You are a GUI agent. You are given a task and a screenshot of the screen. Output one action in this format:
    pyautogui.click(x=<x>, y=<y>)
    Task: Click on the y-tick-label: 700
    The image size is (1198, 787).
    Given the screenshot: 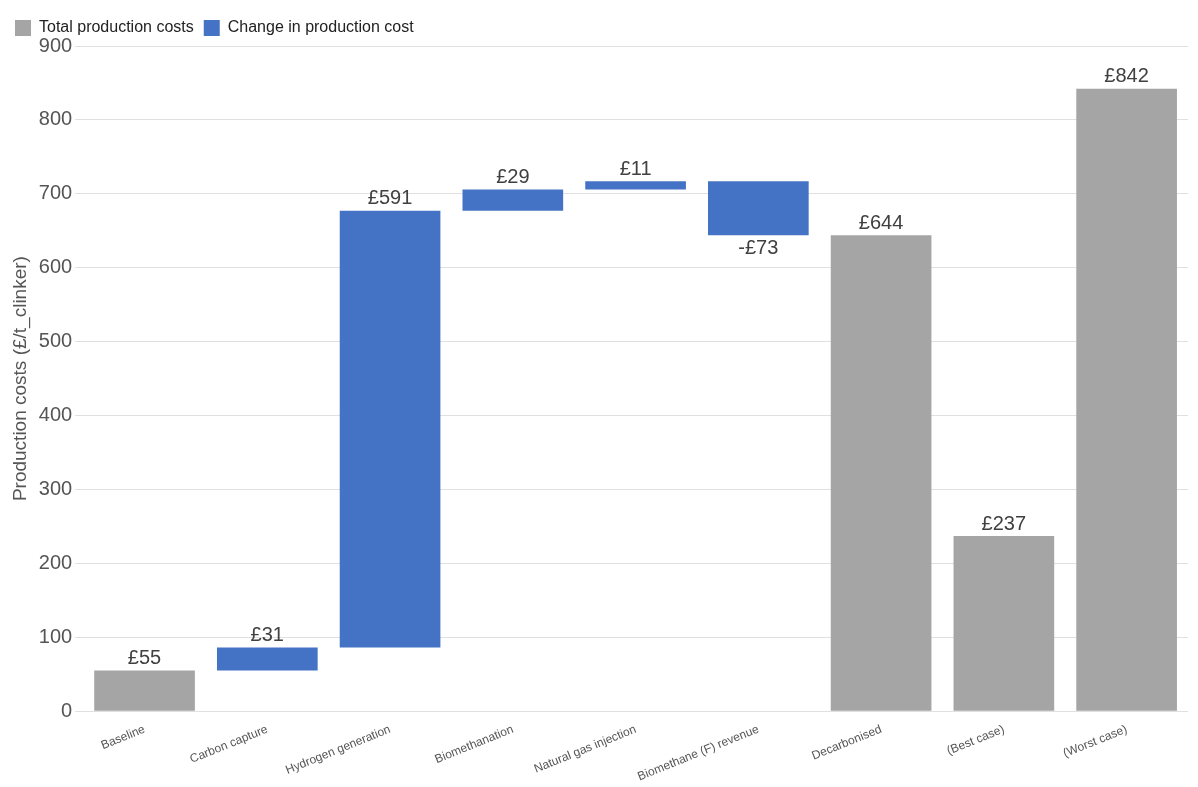 What is the action you would take?
    pyautogui.click(x=55, y=192)
    